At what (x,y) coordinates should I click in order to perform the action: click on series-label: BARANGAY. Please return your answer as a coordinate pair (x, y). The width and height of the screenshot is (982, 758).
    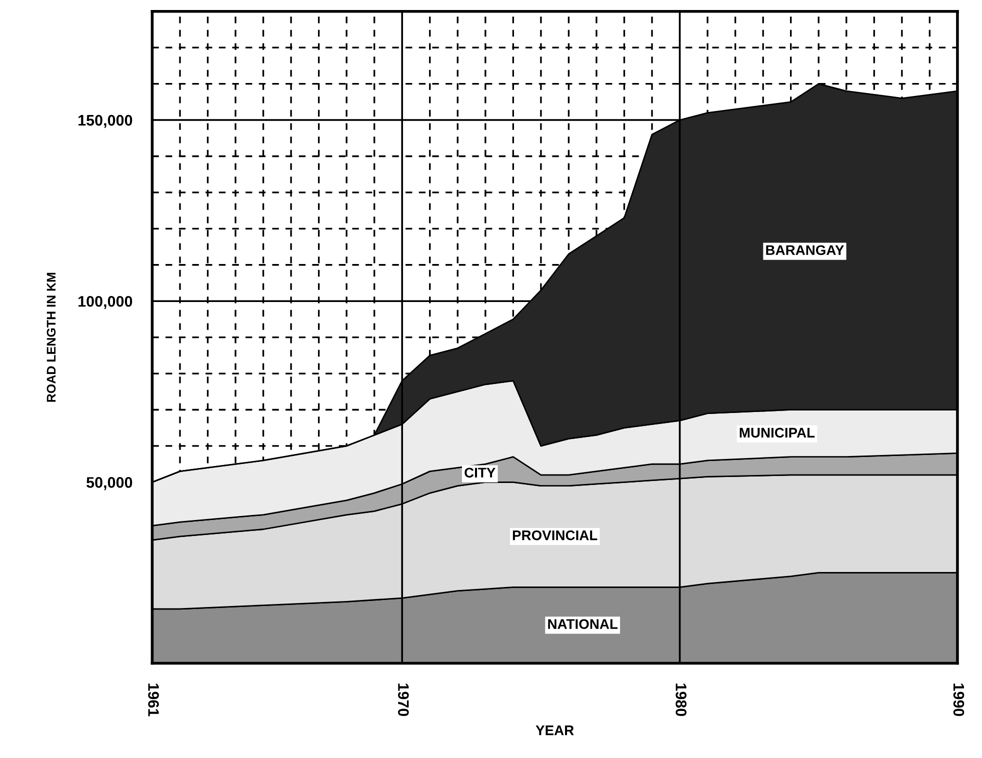
    Looking at the image, I should click on (805, 250).